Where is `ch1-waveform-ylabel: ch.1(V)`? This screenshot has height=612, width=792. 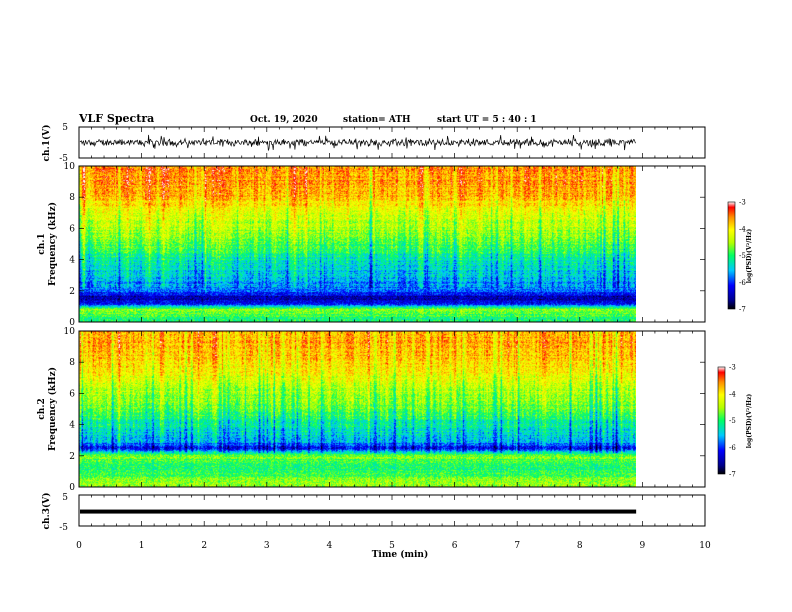
ch1-waveform-ylabel: ch.1(V) is located at coordinates (46, 143).